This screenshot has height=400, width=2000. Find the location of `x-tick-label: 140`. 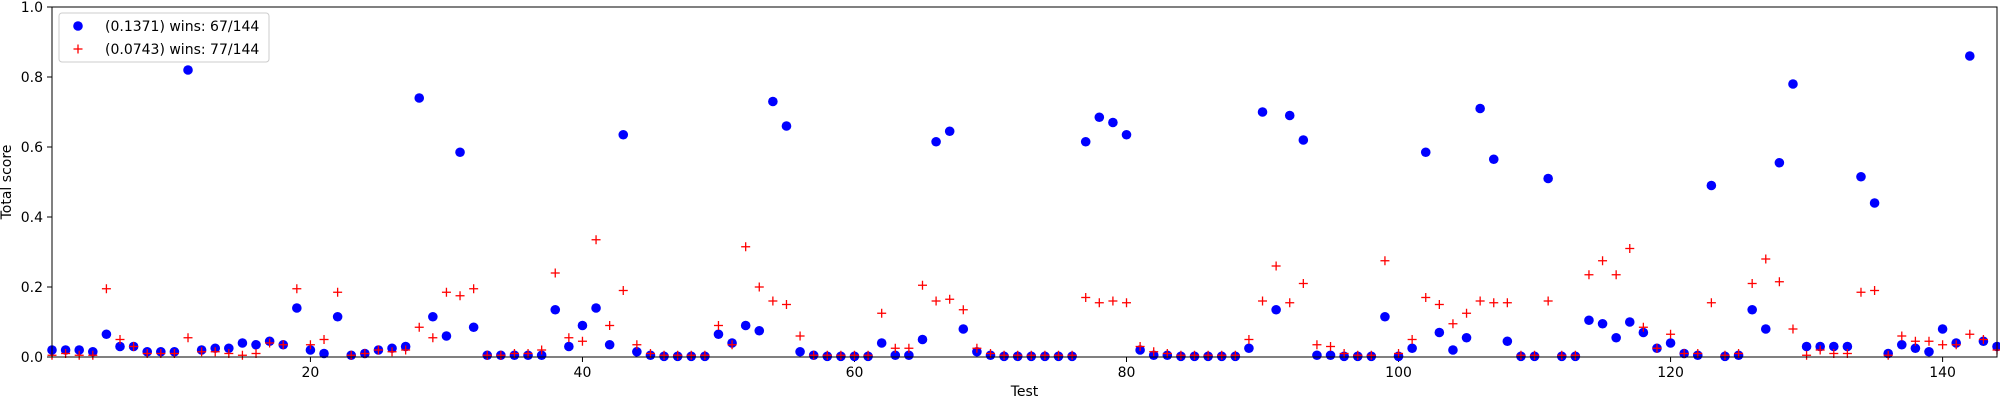

x-tick-label: 140 is located at coordinates (1942, 373).